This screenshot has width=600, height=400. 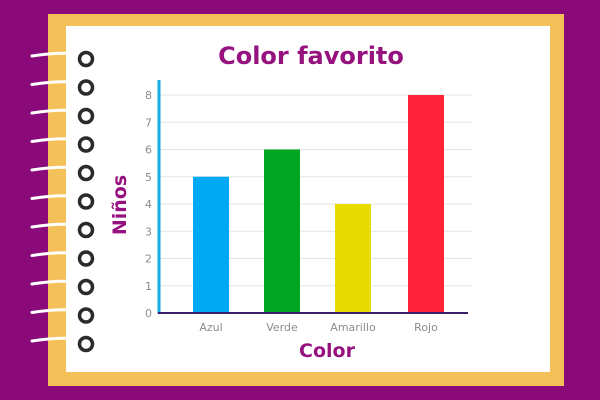 I want to click on y-tick-label: 6, so click(x=148, y=150).